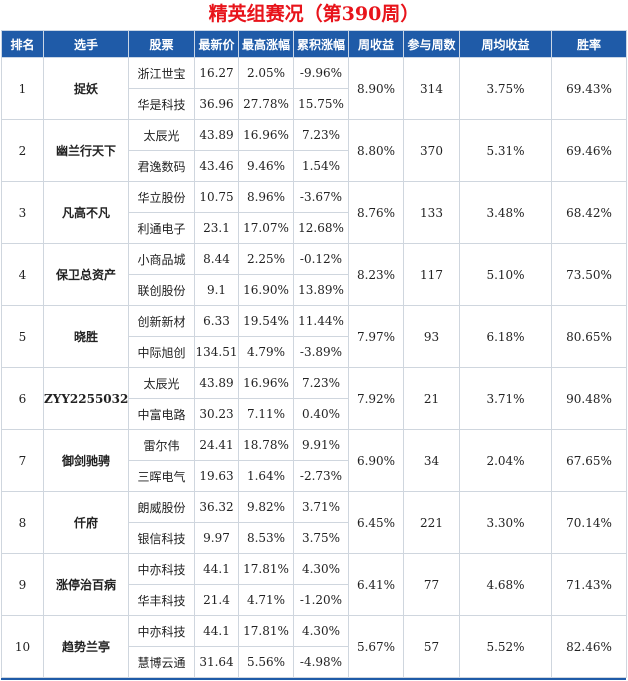 Image resolution: width=628 pixels, height=681 pixels. What do you see at coordinates (22, 88) in the screenshot?
I see `rank-cell: 1` at bounding box center [22, 88].